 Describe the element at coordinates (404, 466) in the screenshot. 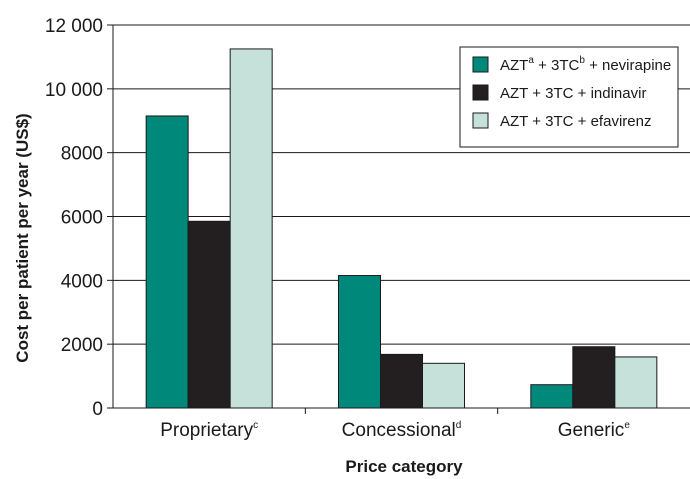

I see `x-axis-title: Price category` at that location.